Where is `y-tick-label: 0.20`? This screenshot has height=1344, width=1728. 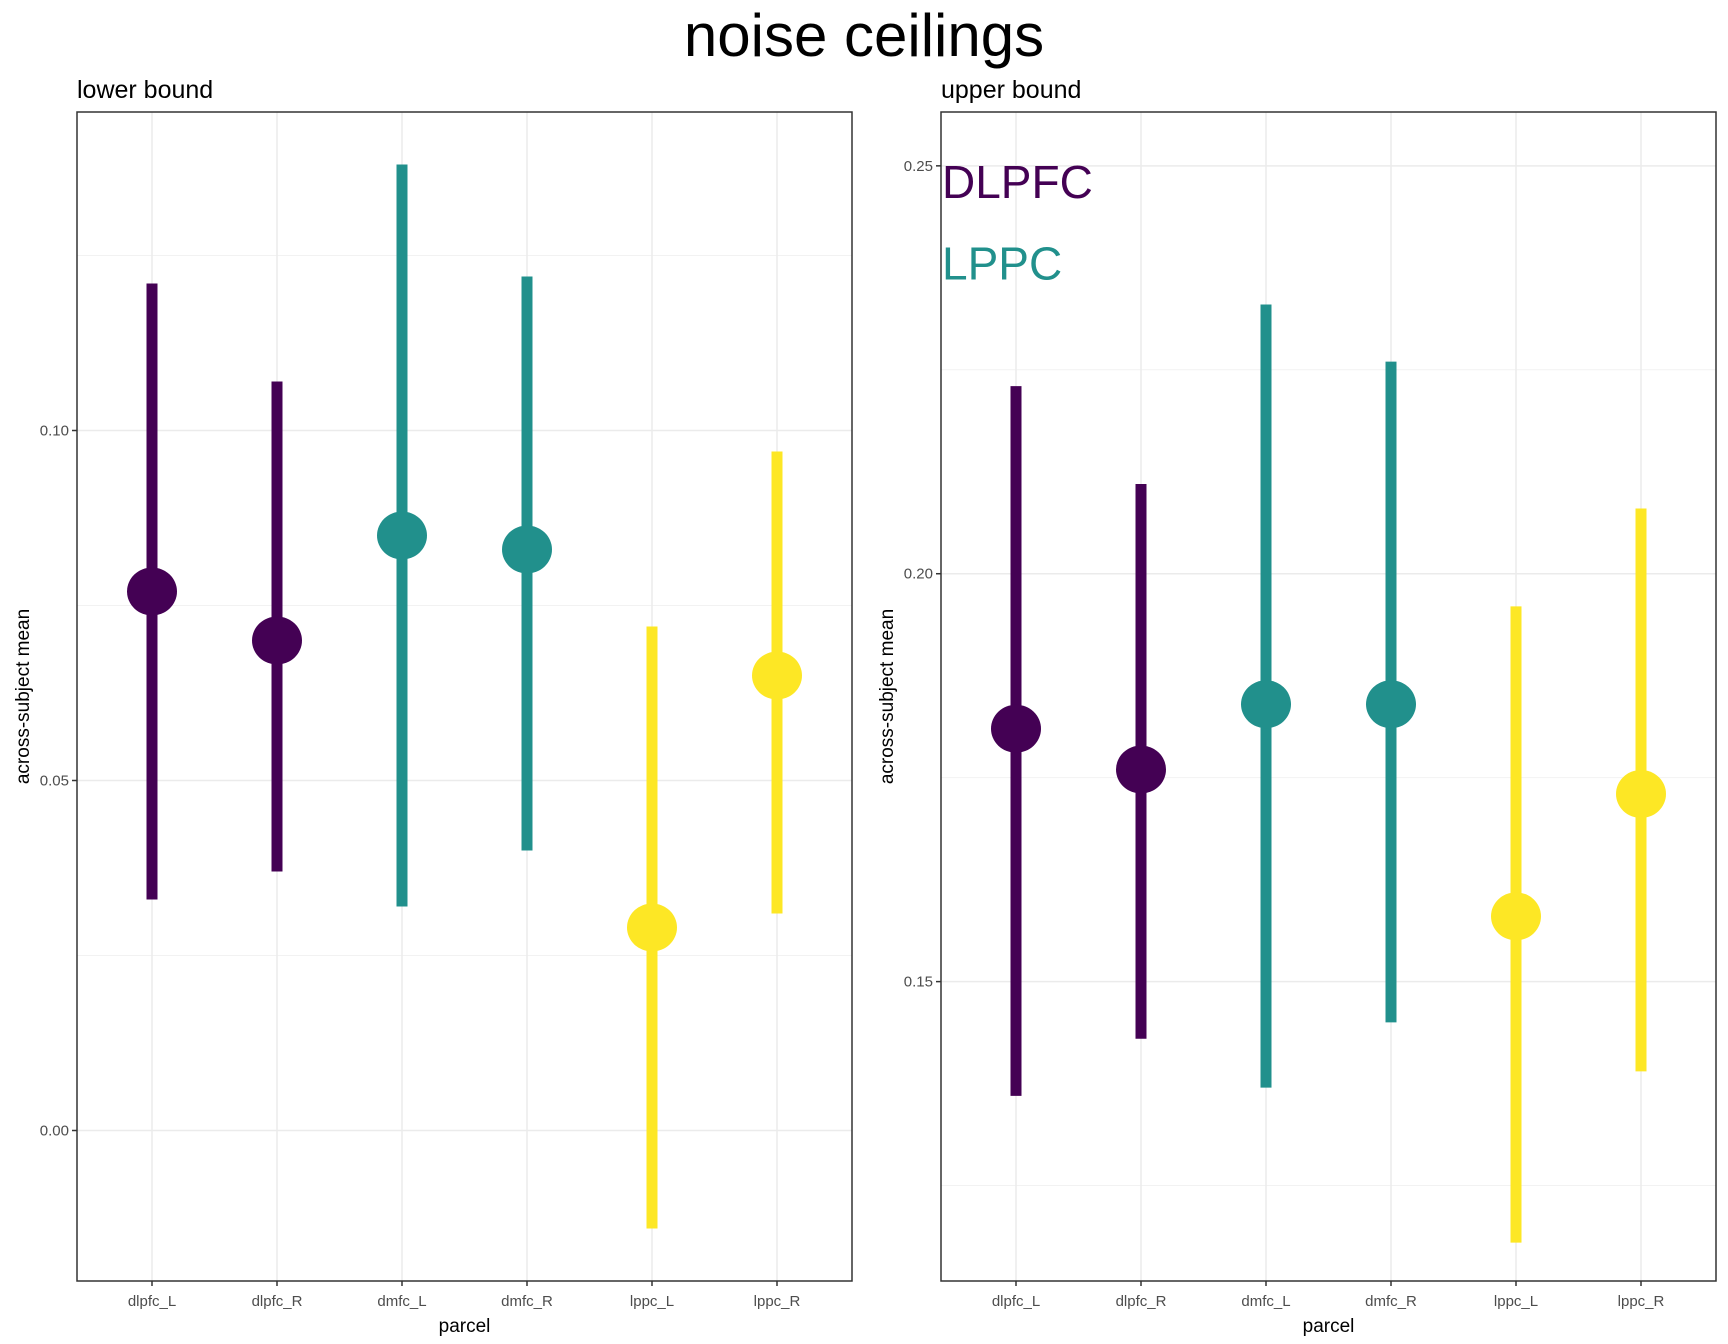 y-tick-label: 0.20 is located at coordinates (918, 574).